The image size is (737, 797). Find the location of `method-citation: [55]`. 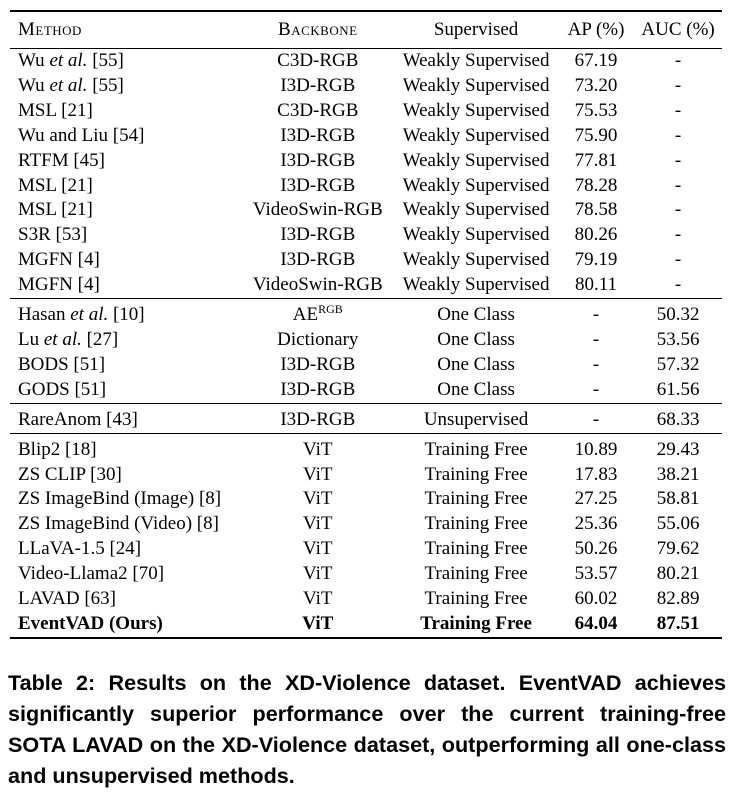

method-citation: [55] is located at coordinates (105, 60).